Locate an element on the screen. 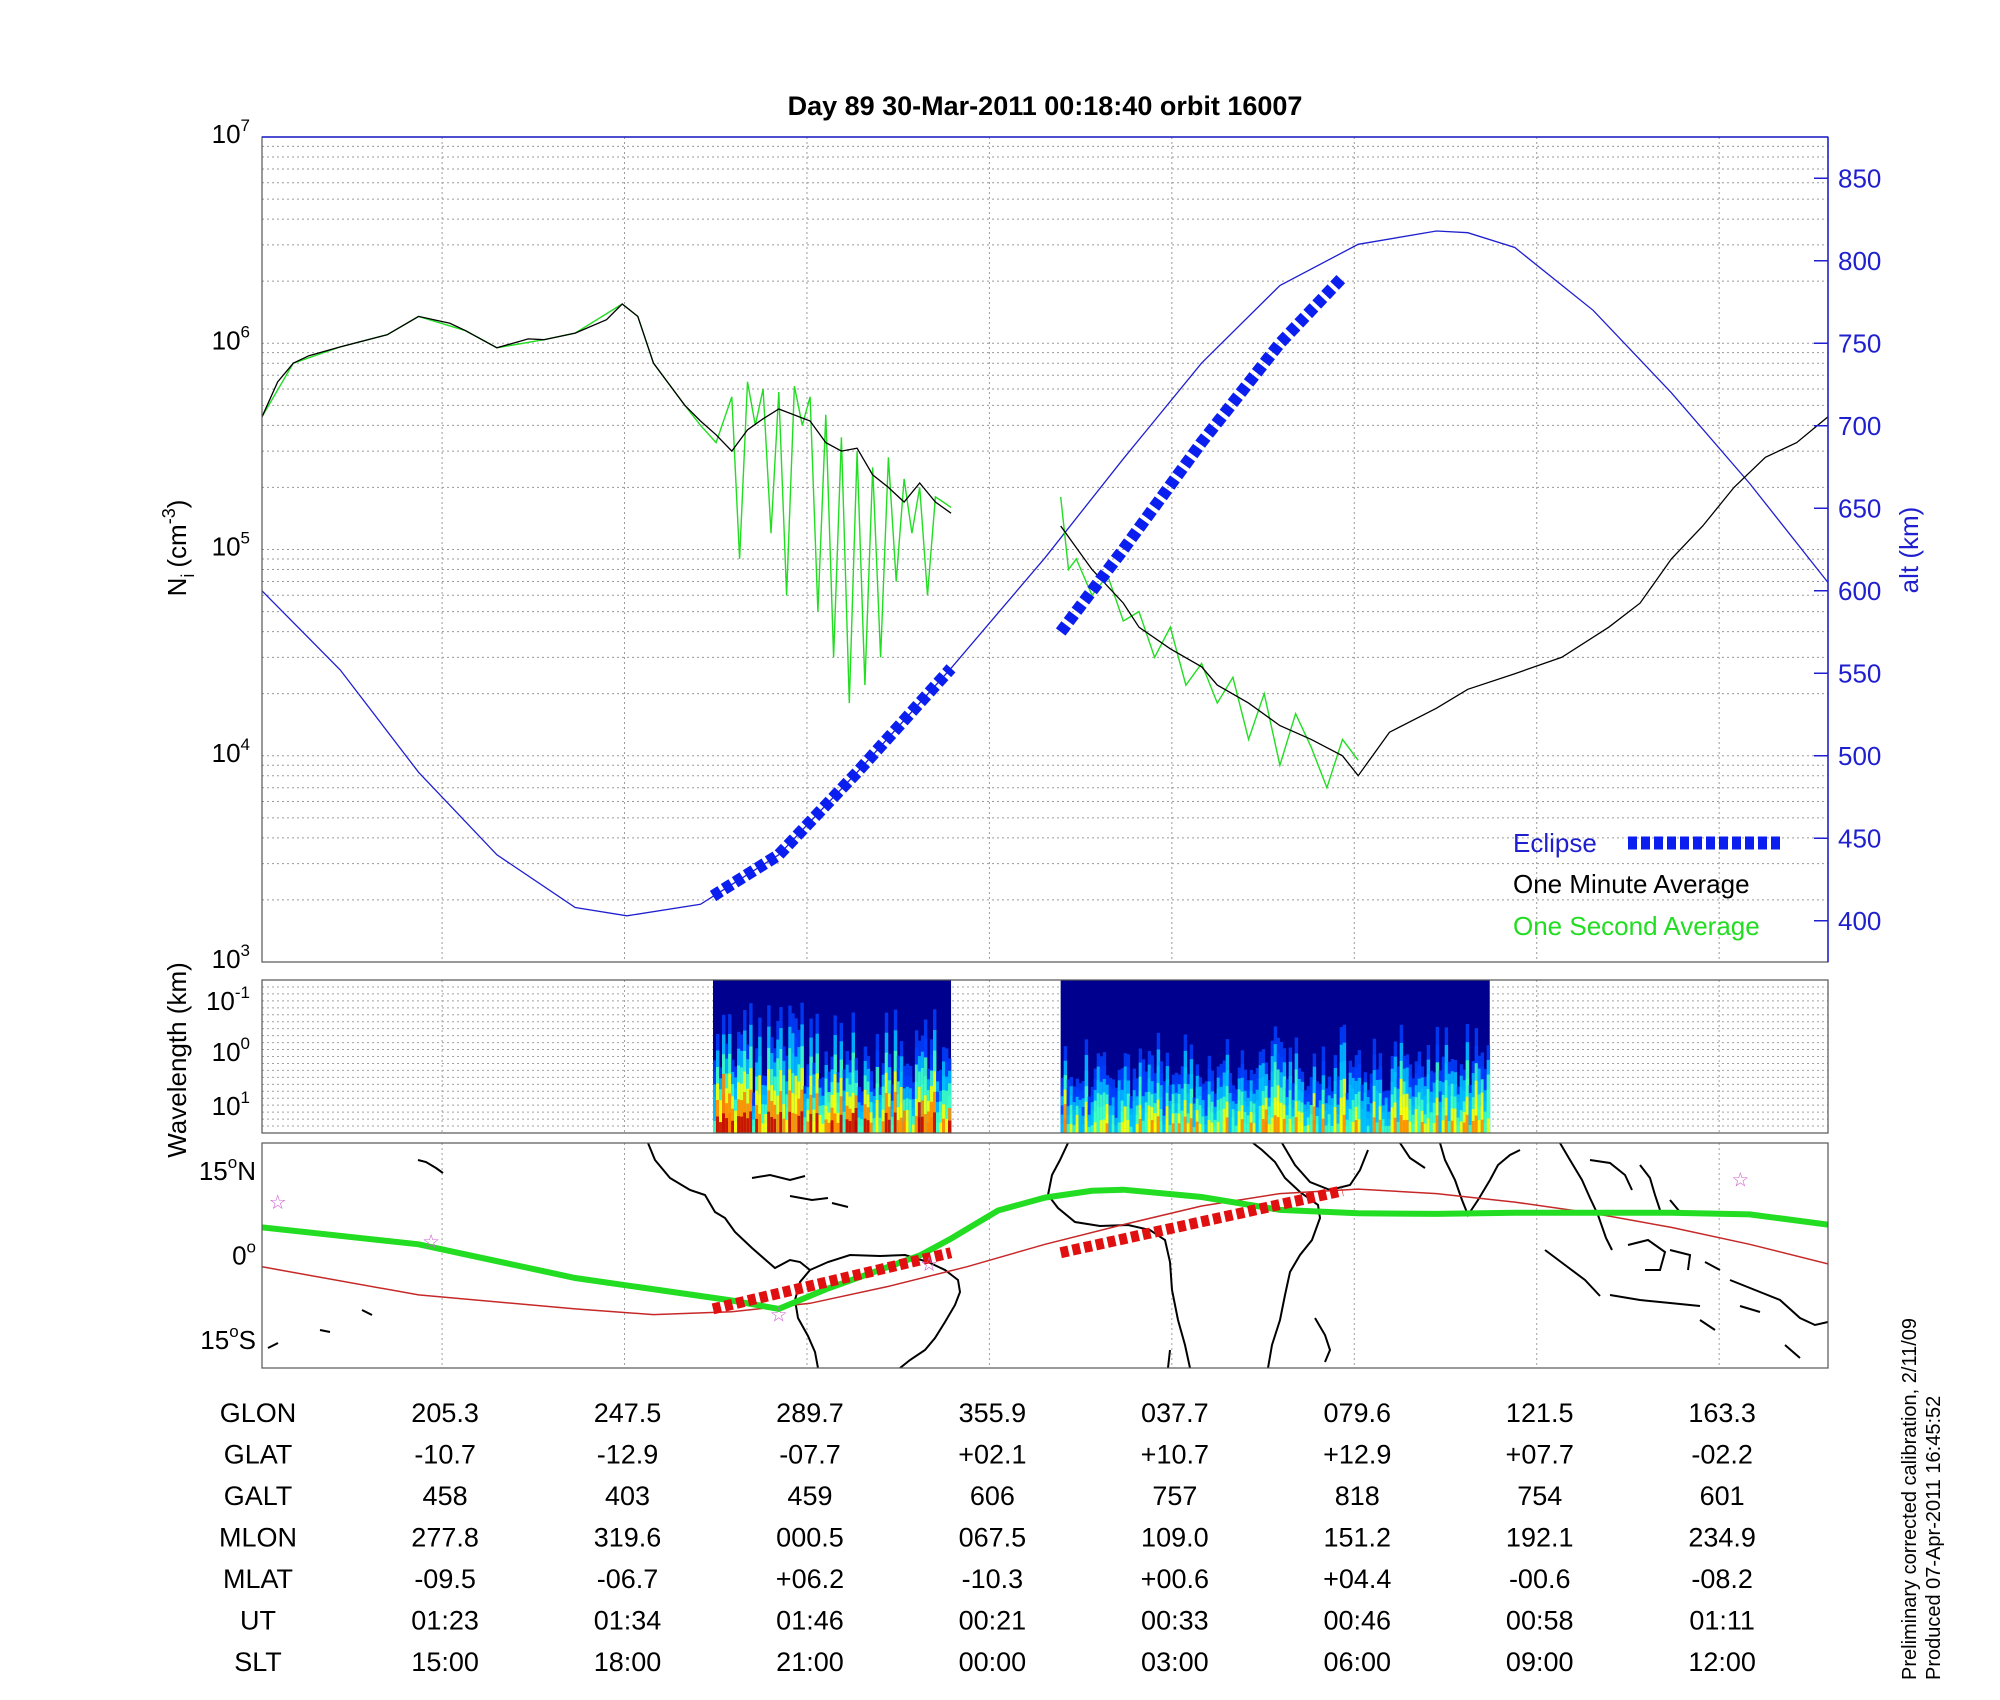 The image size is (2000, 1700). table-cell: 355.9 is located at coordinates (993, 1413).